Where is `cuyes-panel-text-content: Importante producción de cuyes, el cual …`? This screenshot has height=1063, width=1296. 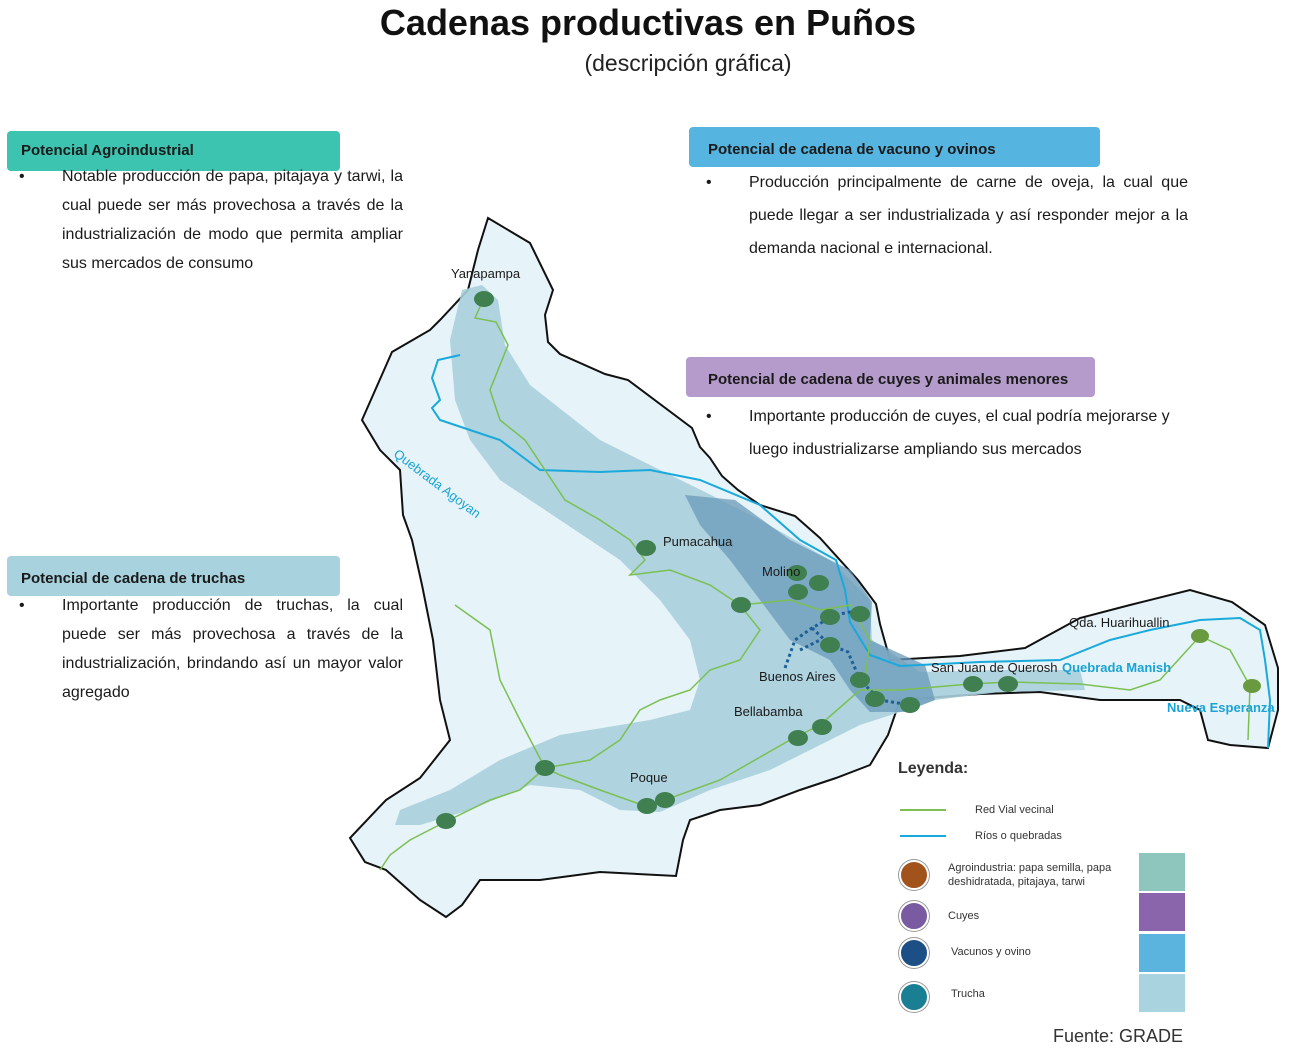
cuyes-panel-text-content: Importante producción de cuyes, el cual … is located at coordinates (959, 433).